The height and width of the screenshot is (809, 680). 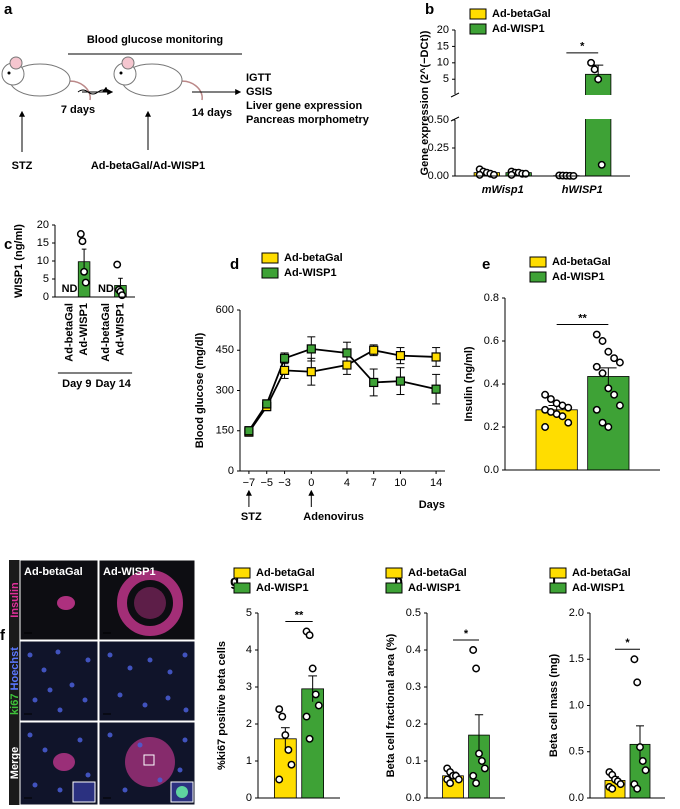 I want to click on annotation: Adenovirus, so click(x=333, y=517).